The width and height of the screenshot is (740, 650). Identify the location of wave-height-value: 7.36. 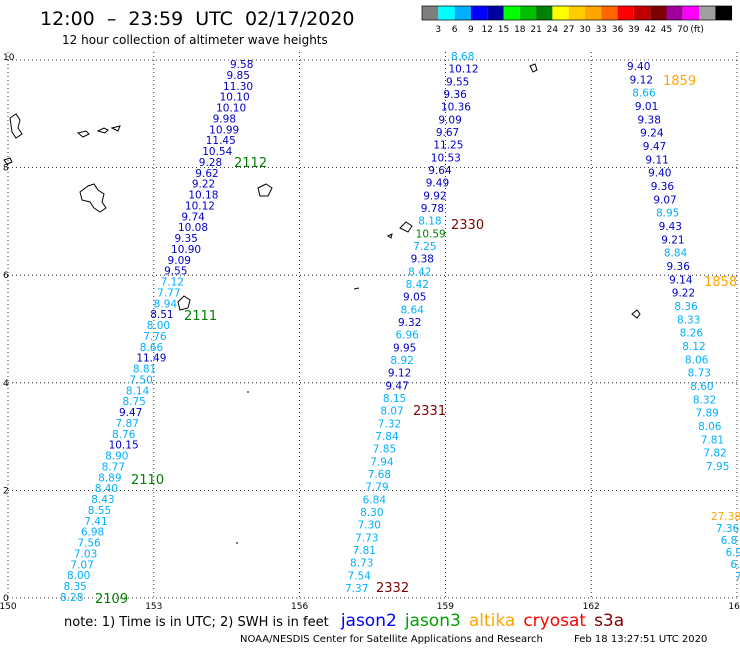
(728, 529).